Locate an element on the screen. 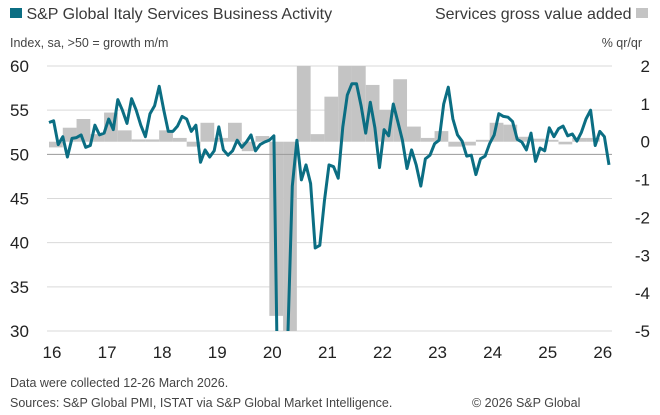 This screenshot has height=415, width=660. y-tick-right: 2 is located at coordinates (645, 66).